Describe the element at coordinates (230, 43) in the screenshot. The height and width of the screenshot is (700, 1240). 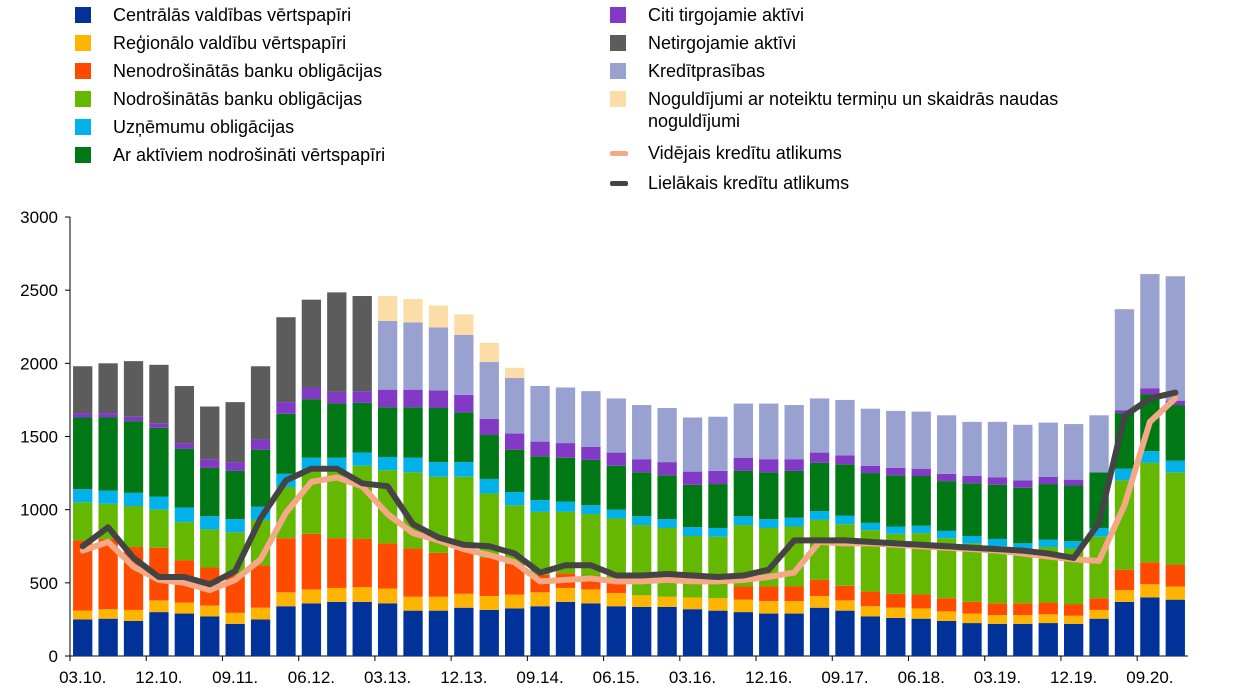
I see `legend-label: Reģionālo valdību vērtspapīri` at that location.